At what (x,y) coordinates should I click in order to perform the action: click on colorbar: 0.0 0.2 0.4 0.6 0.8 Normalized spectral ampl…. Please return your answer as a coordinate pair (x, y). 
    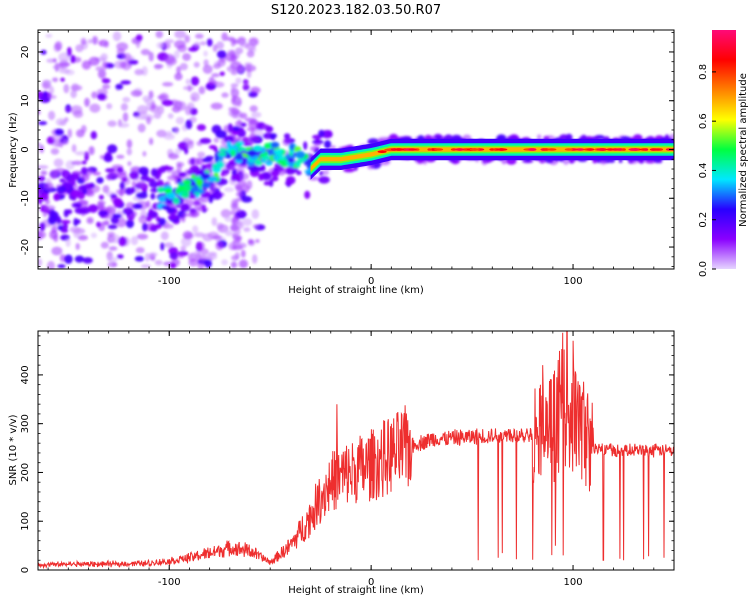
    Looking at the image, I should click on (723, 153).